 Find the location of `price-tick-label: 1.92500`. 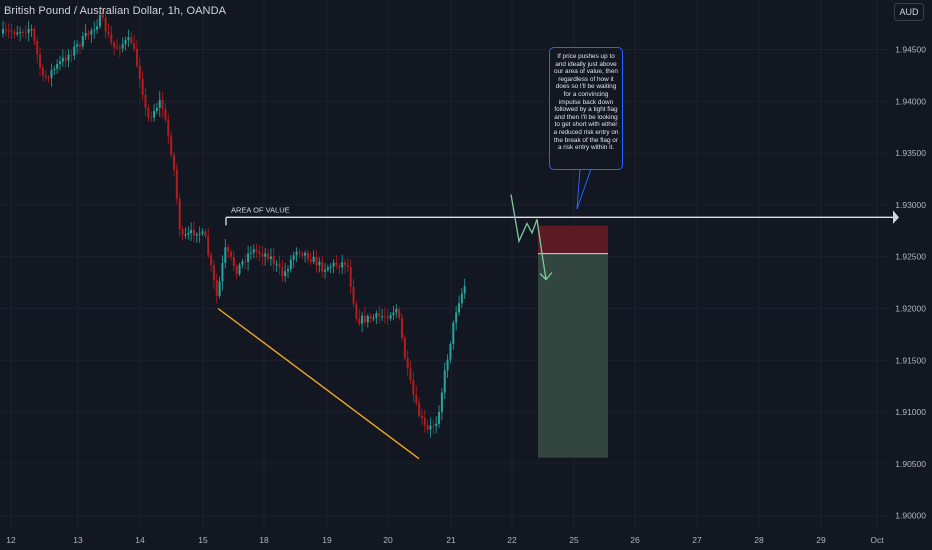

price-tick-label: 1.92500 is located at coordinates (910, 257).